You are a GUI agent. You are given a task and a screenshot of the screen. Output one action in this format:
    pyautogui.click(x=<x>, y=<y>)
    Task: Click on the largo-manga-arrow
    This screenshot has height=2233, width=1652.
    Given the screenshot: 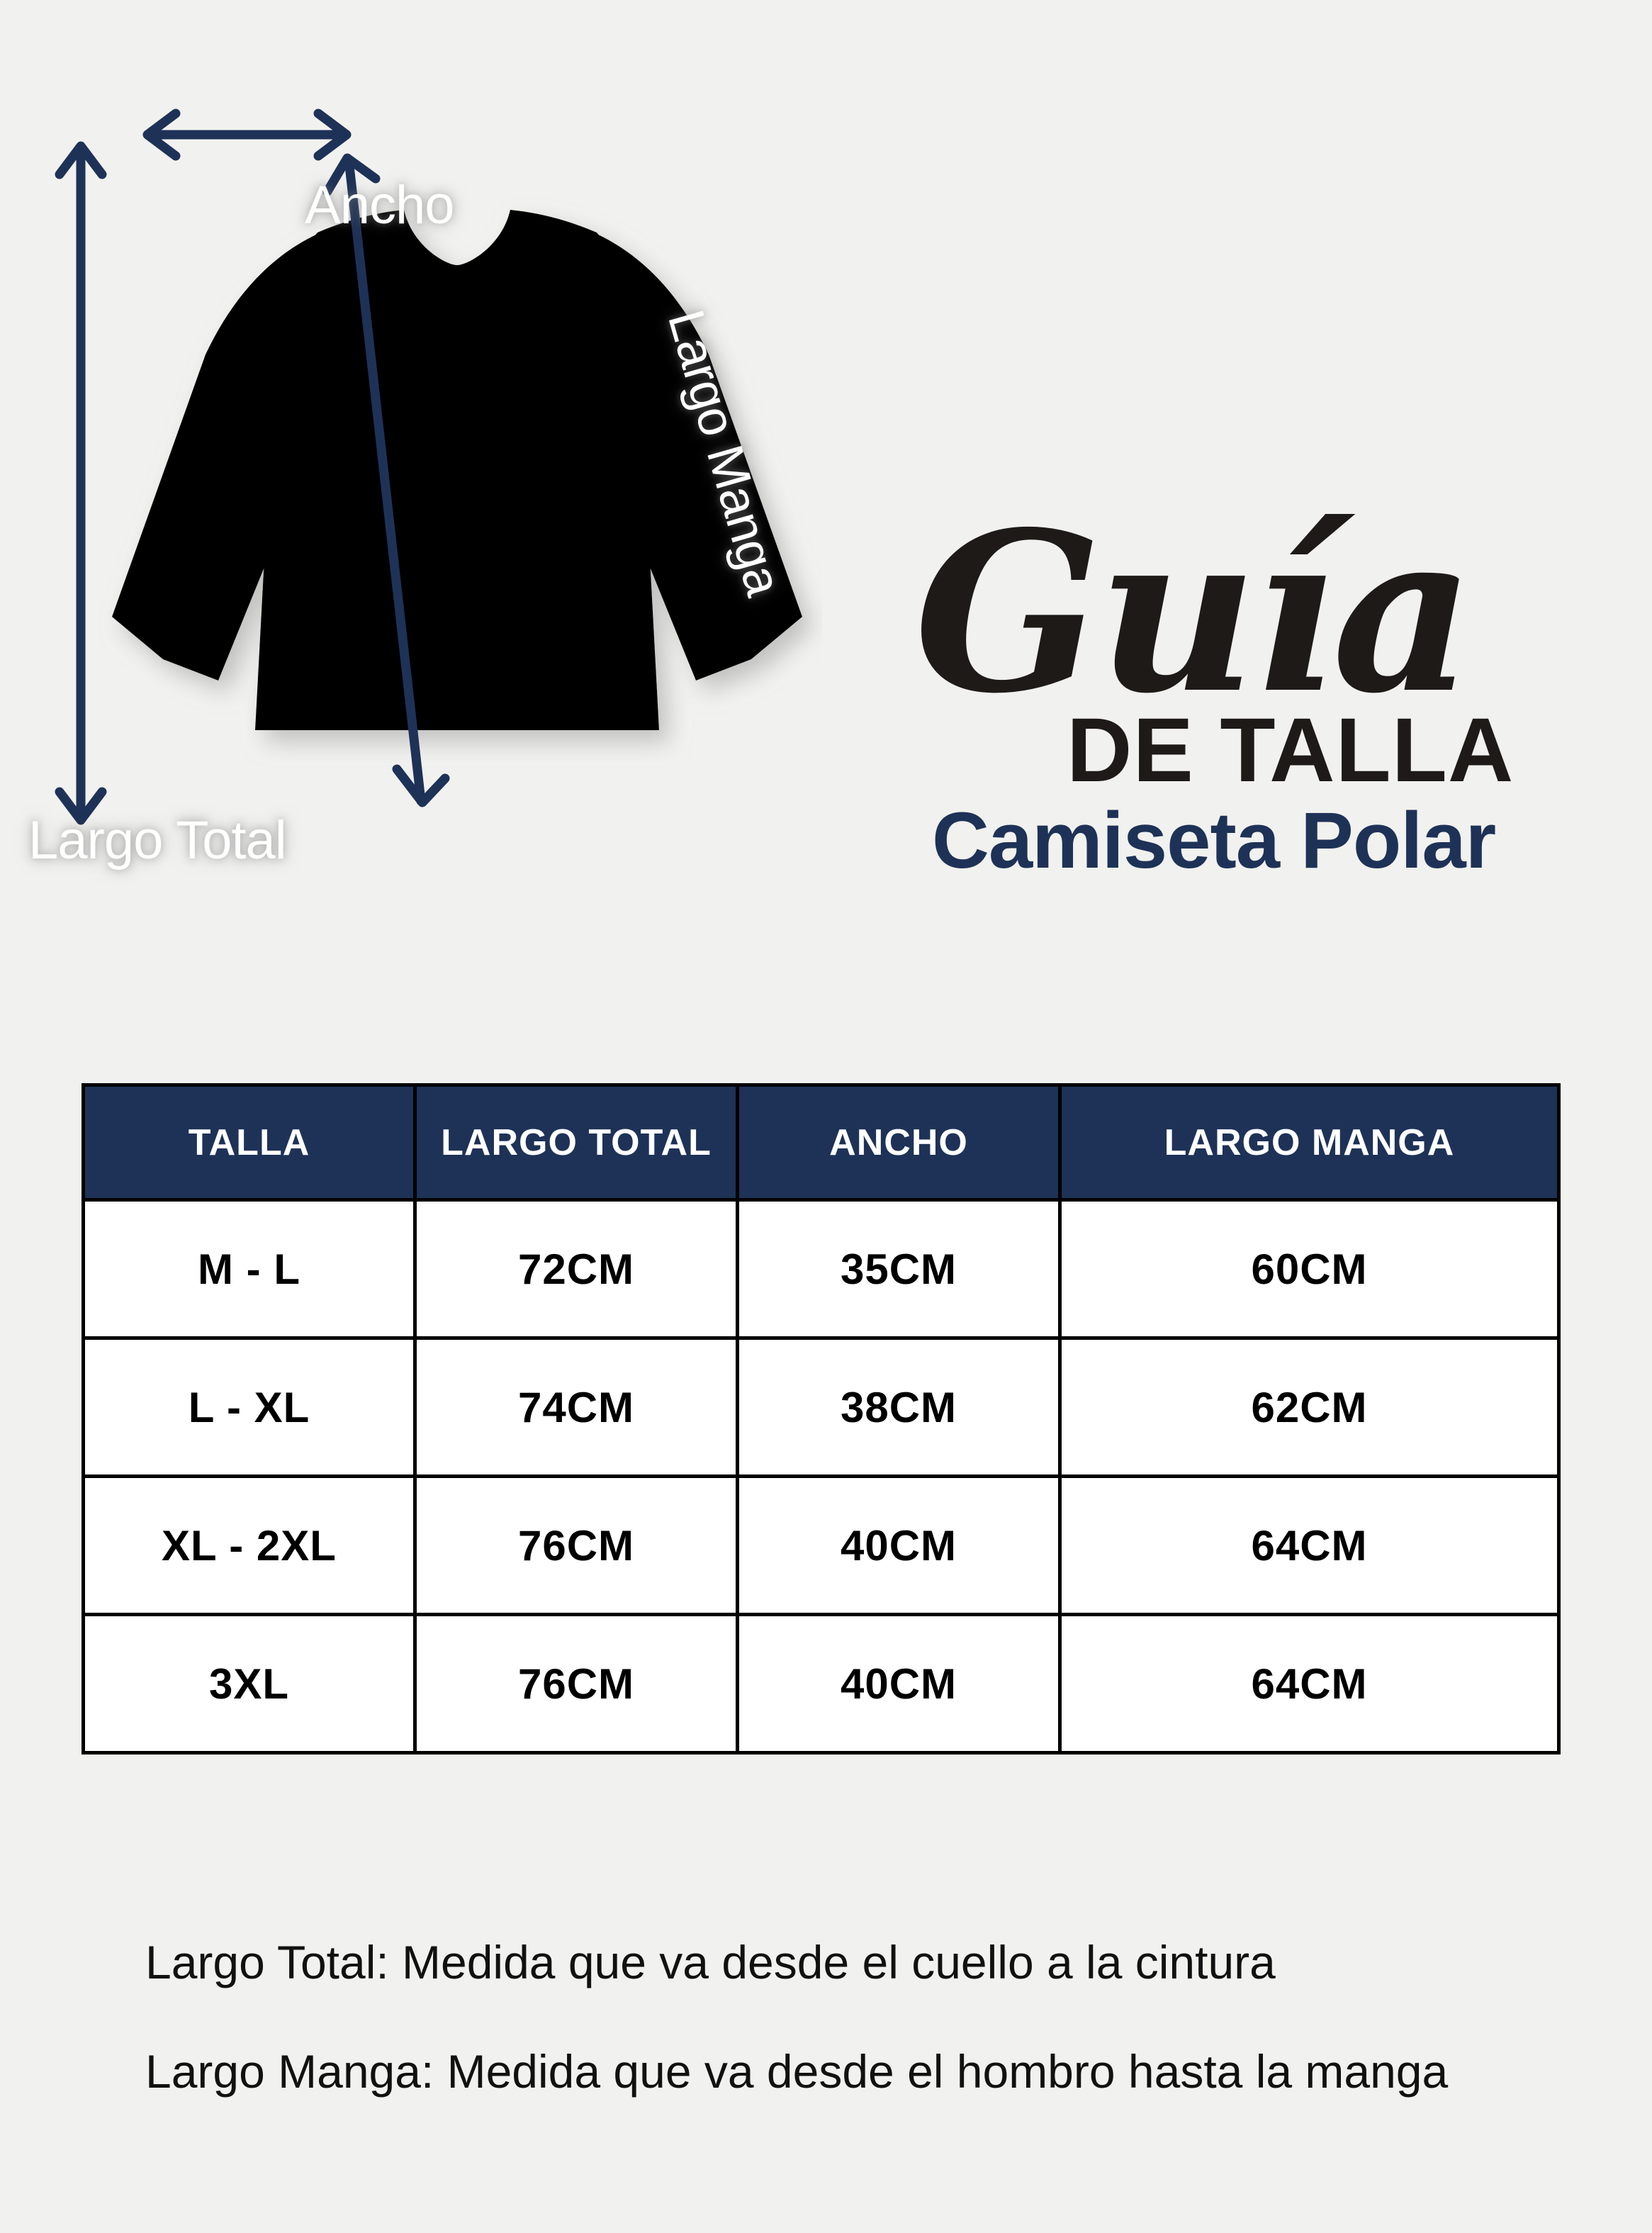 What is the action you would take?
    pyautogui.click(x=386, y=480)
    